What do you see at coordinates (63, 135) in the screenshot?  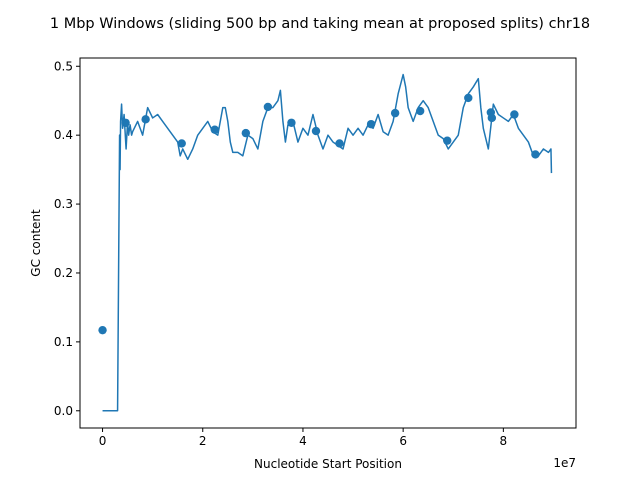 I see `y-tick-label: 0.4` at bounding box center [63, 135].